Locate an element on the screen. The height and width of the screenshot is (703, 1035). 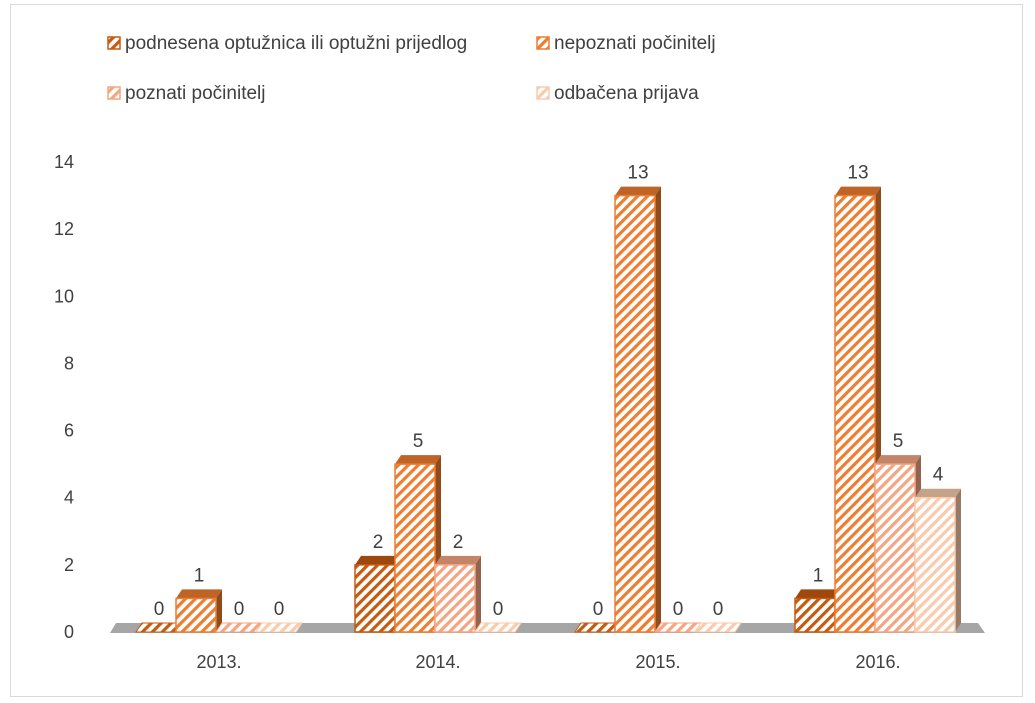
y-tick-label: 2 is located at coordinates (69, 565).